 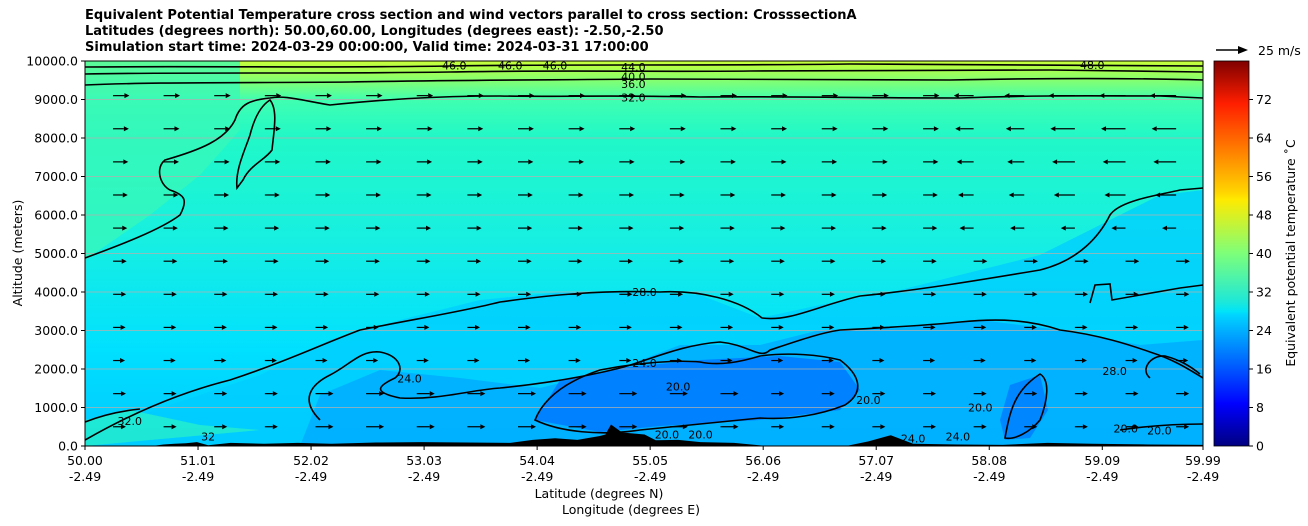 I want to click on contour-label: 36.0, so click(x=633, y=84).